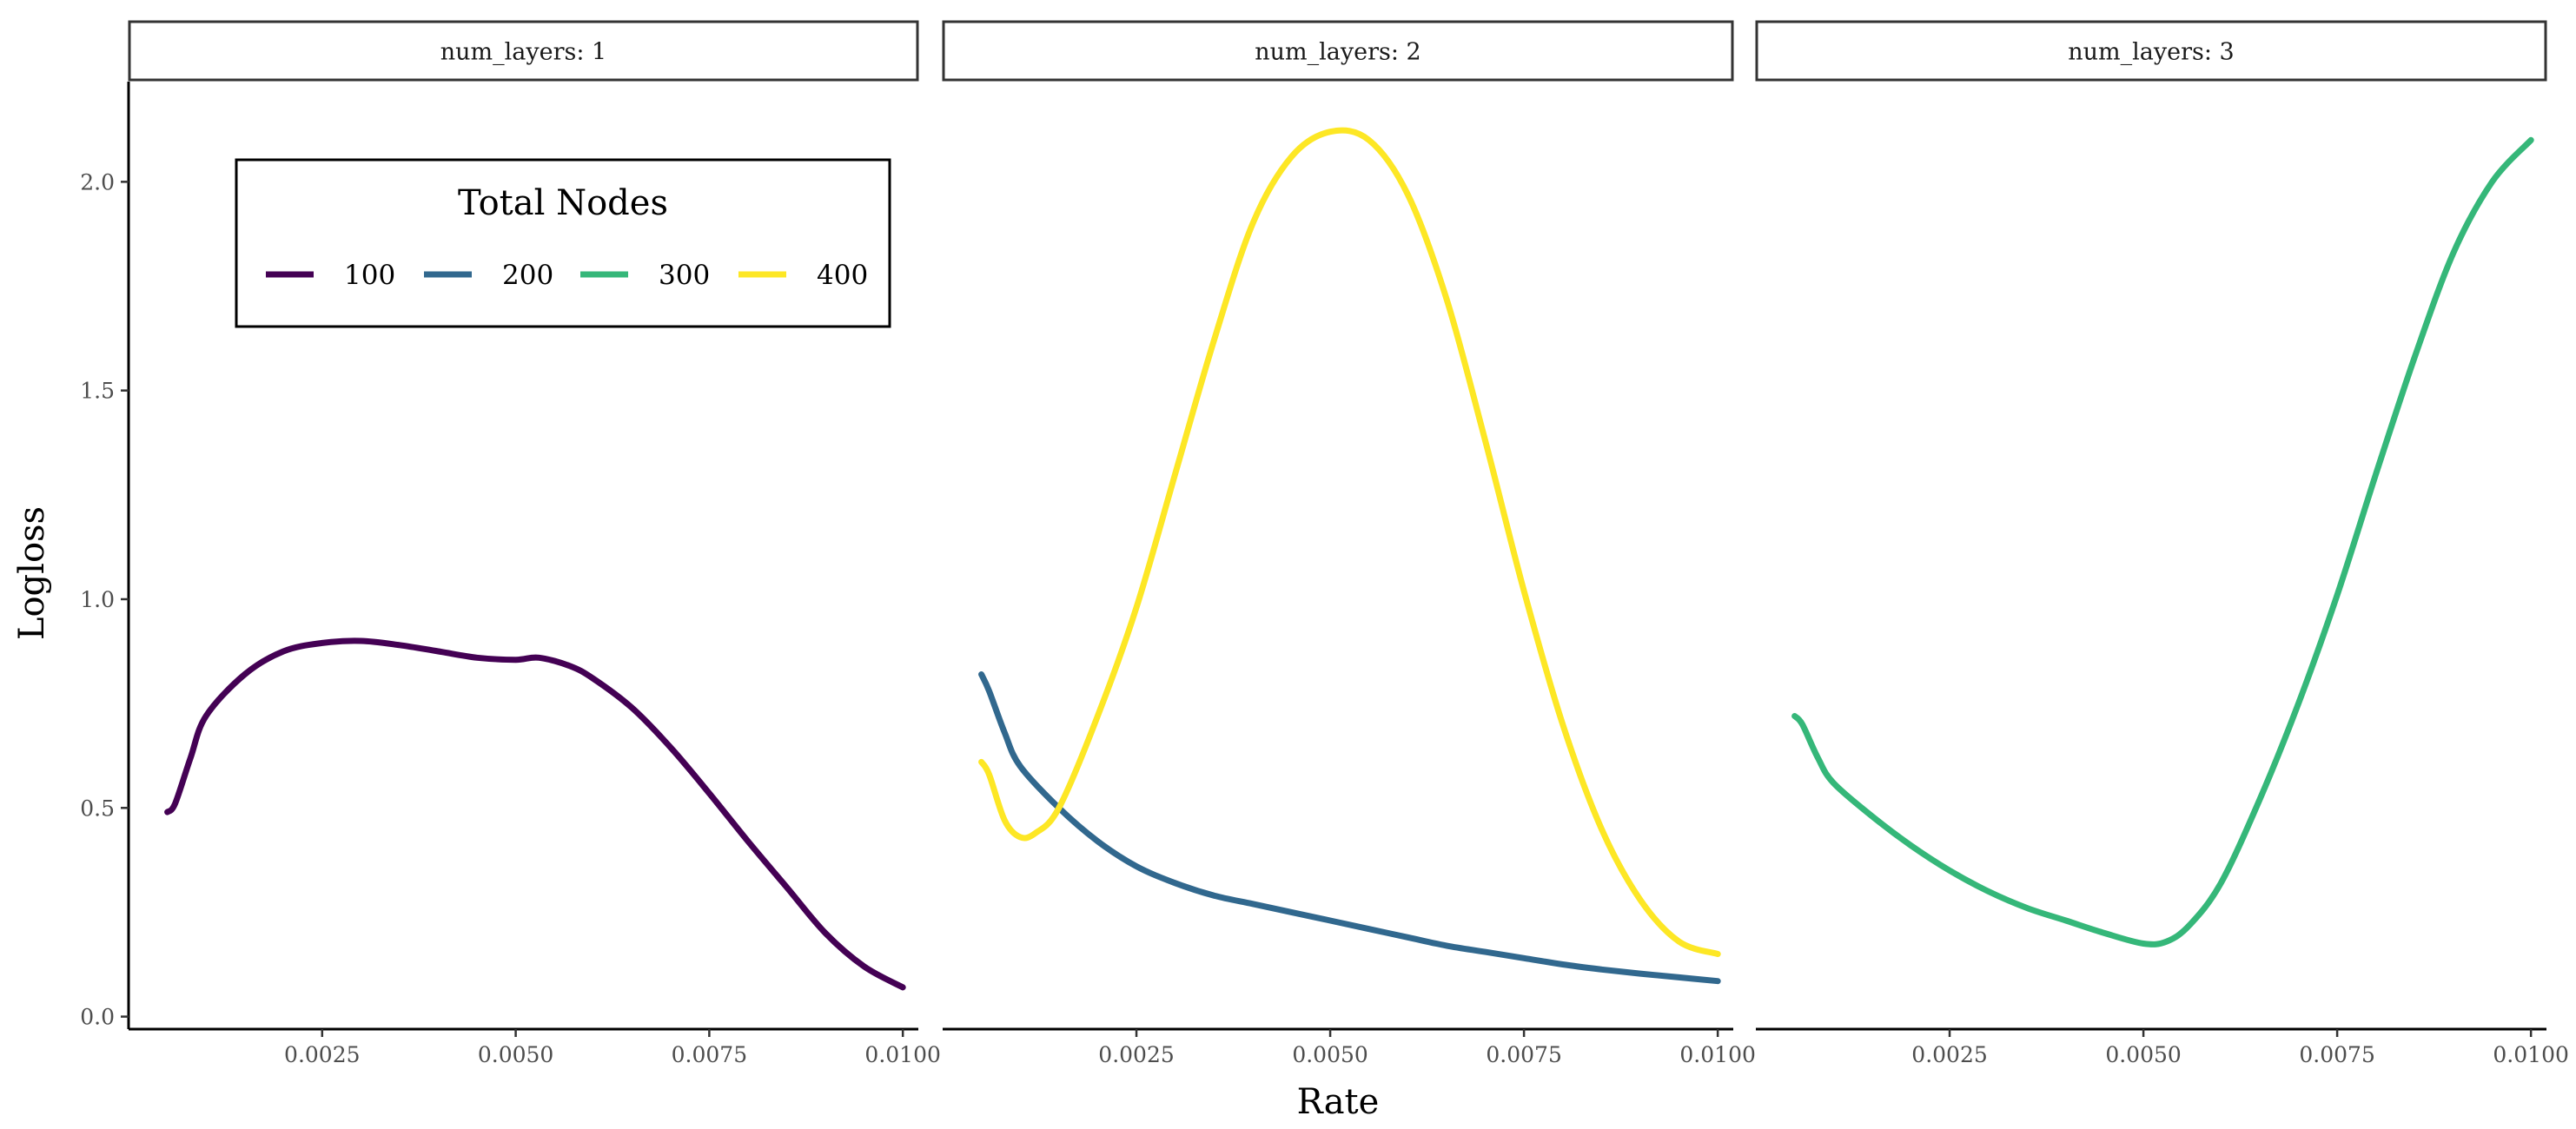  I want to click on legend-label-400: 400, so click(842, 275).